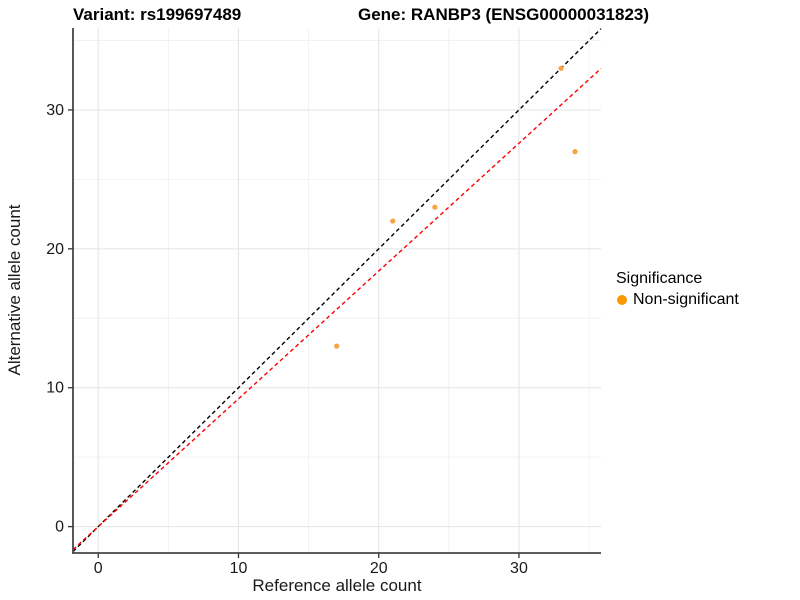 The height and width of the screenshot is (600, 800). I want to click on legend-item: Non-significant, so click(676, 300).